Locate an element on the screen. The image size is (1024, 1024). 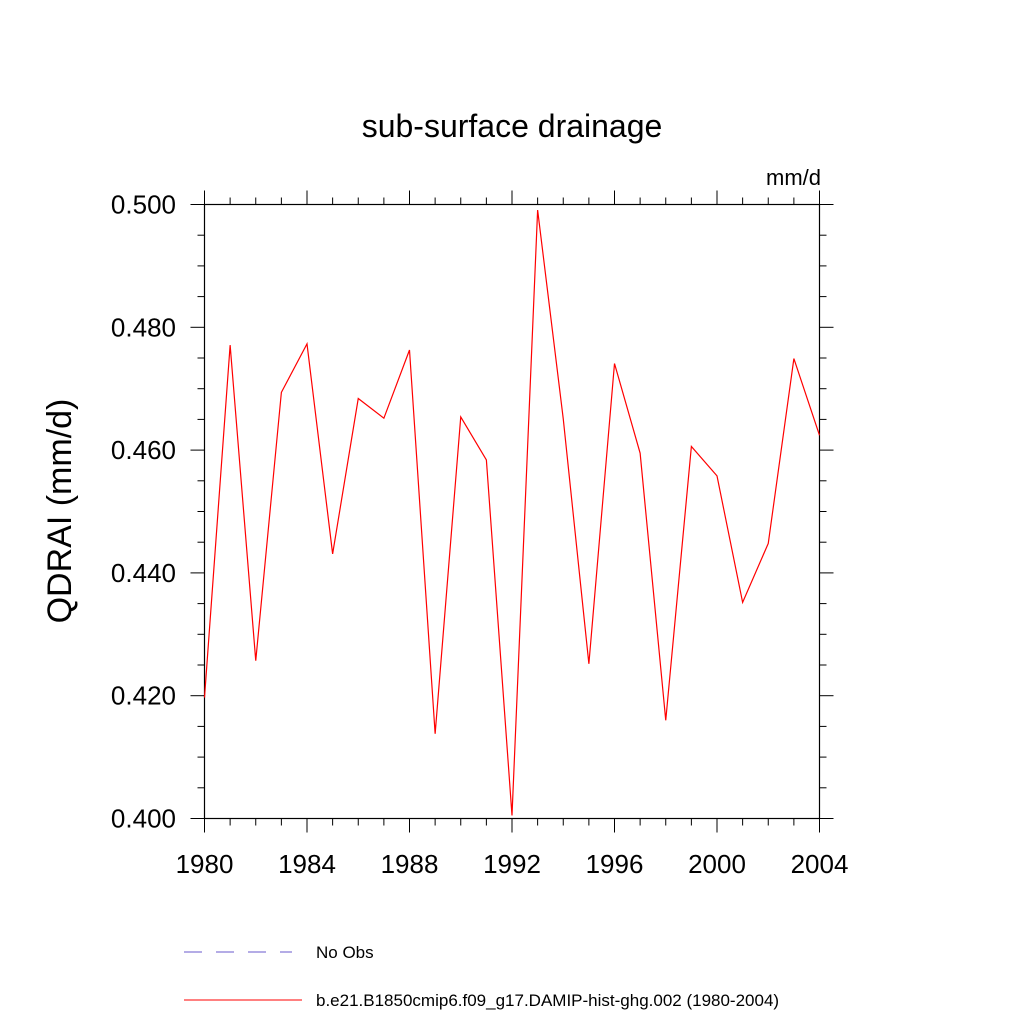
x-tick-label: 1992 is located at coordinates (512, 864).